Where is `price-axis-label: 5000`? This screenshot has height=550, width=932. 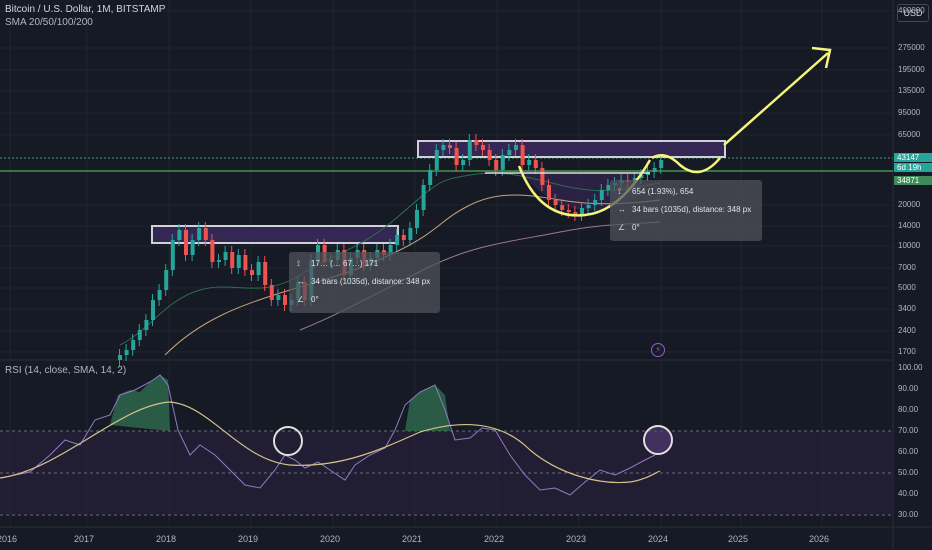 price-axis-label: 5000 is located at coordinates (907, 287).